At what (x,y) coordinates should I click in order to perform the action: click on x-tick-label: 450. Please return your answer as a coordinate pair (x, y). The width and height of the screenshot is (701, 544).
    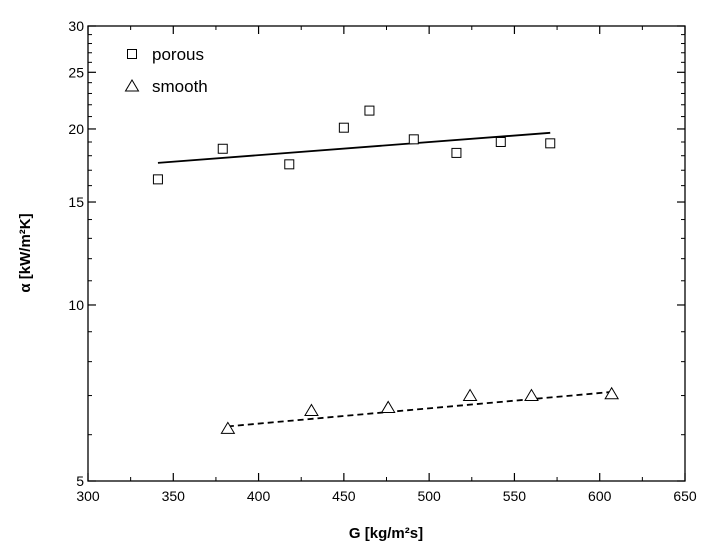
    Looking at the image, I should click on (344, 496).